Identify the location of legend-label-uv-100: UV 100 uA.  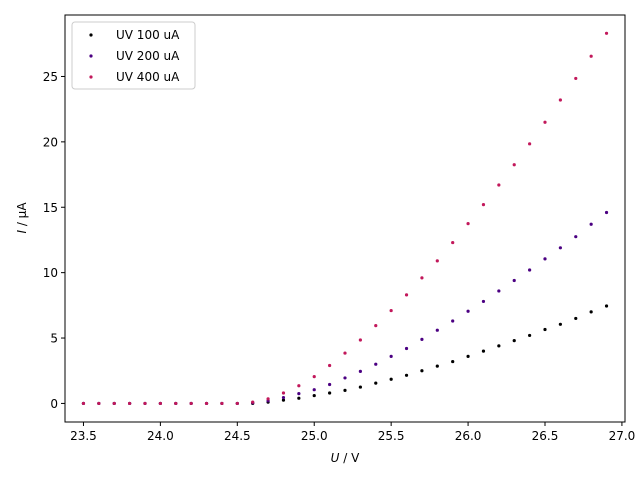
(148, 35).